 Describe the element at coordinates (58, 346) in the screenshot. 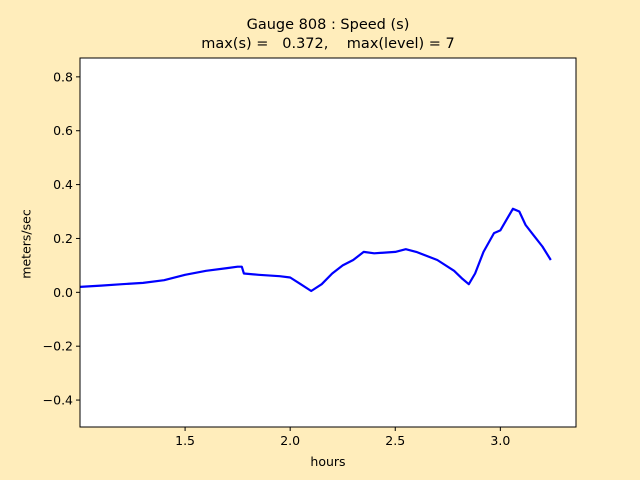

I see `y-tick-label: −0.2` at that location.